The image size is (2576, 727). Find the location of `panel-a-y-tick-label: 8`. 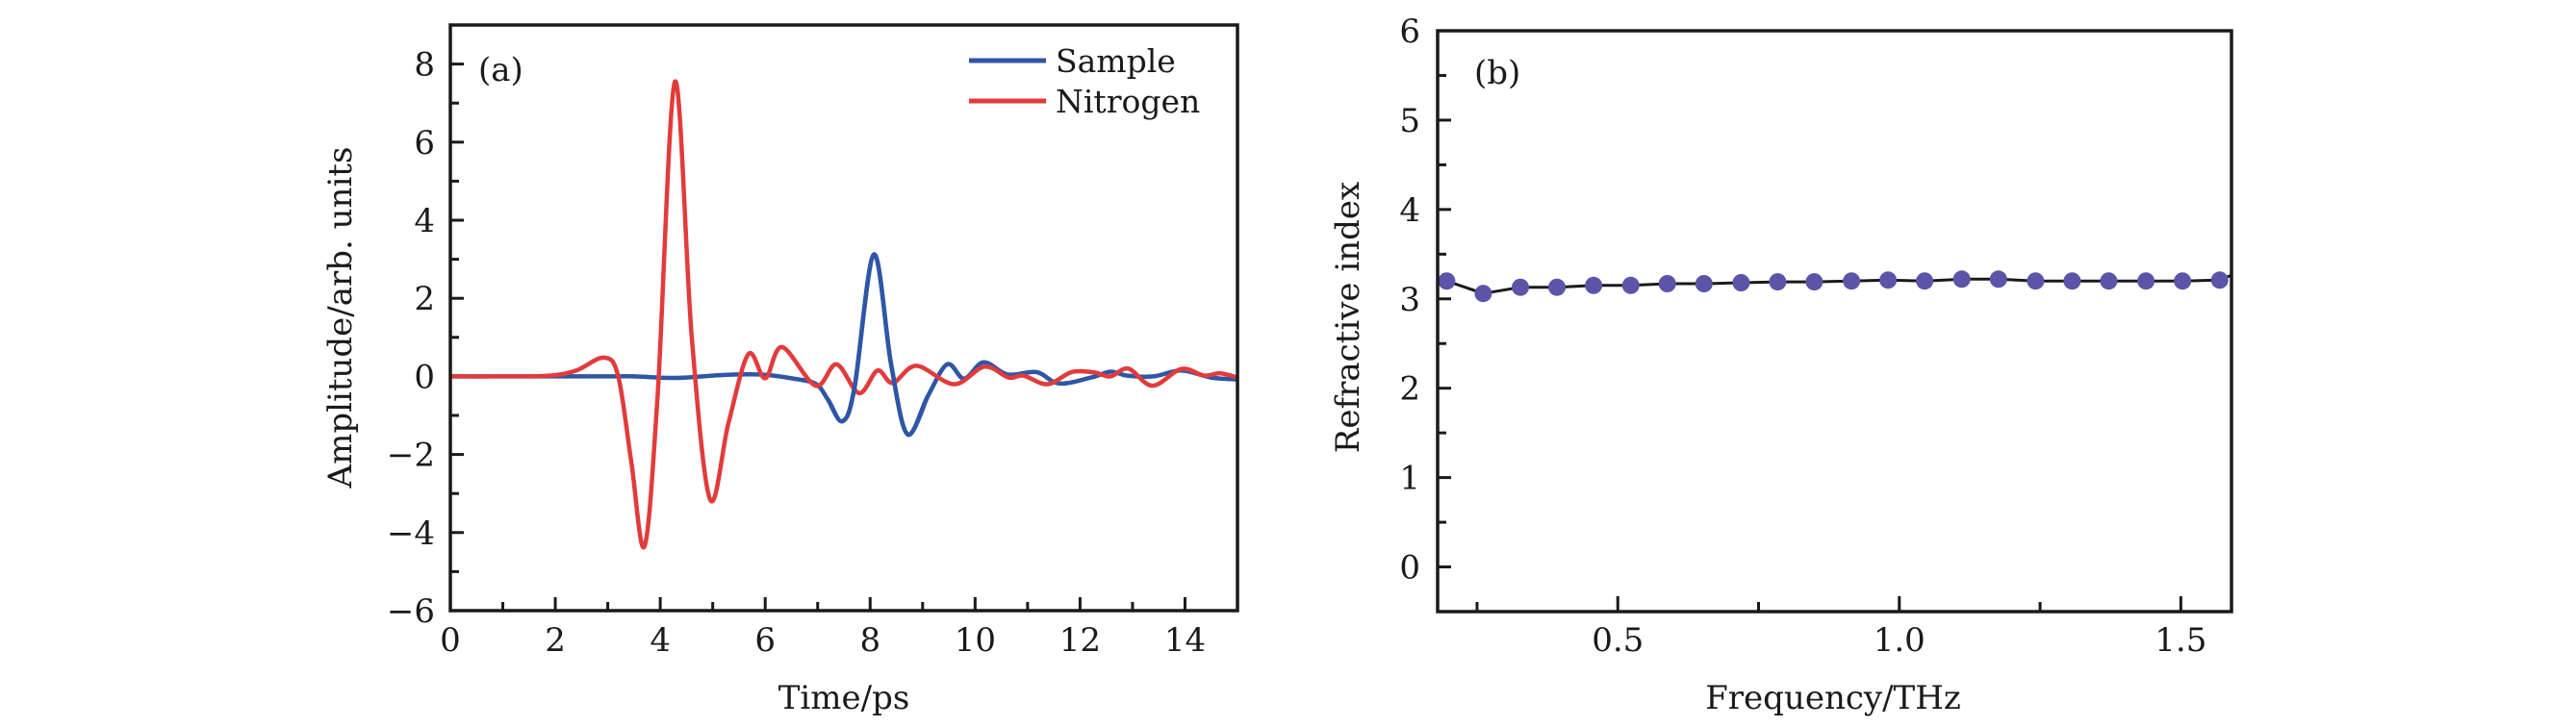

panel-a-y-tick-label: 8 is located at coordinates (424, 65).